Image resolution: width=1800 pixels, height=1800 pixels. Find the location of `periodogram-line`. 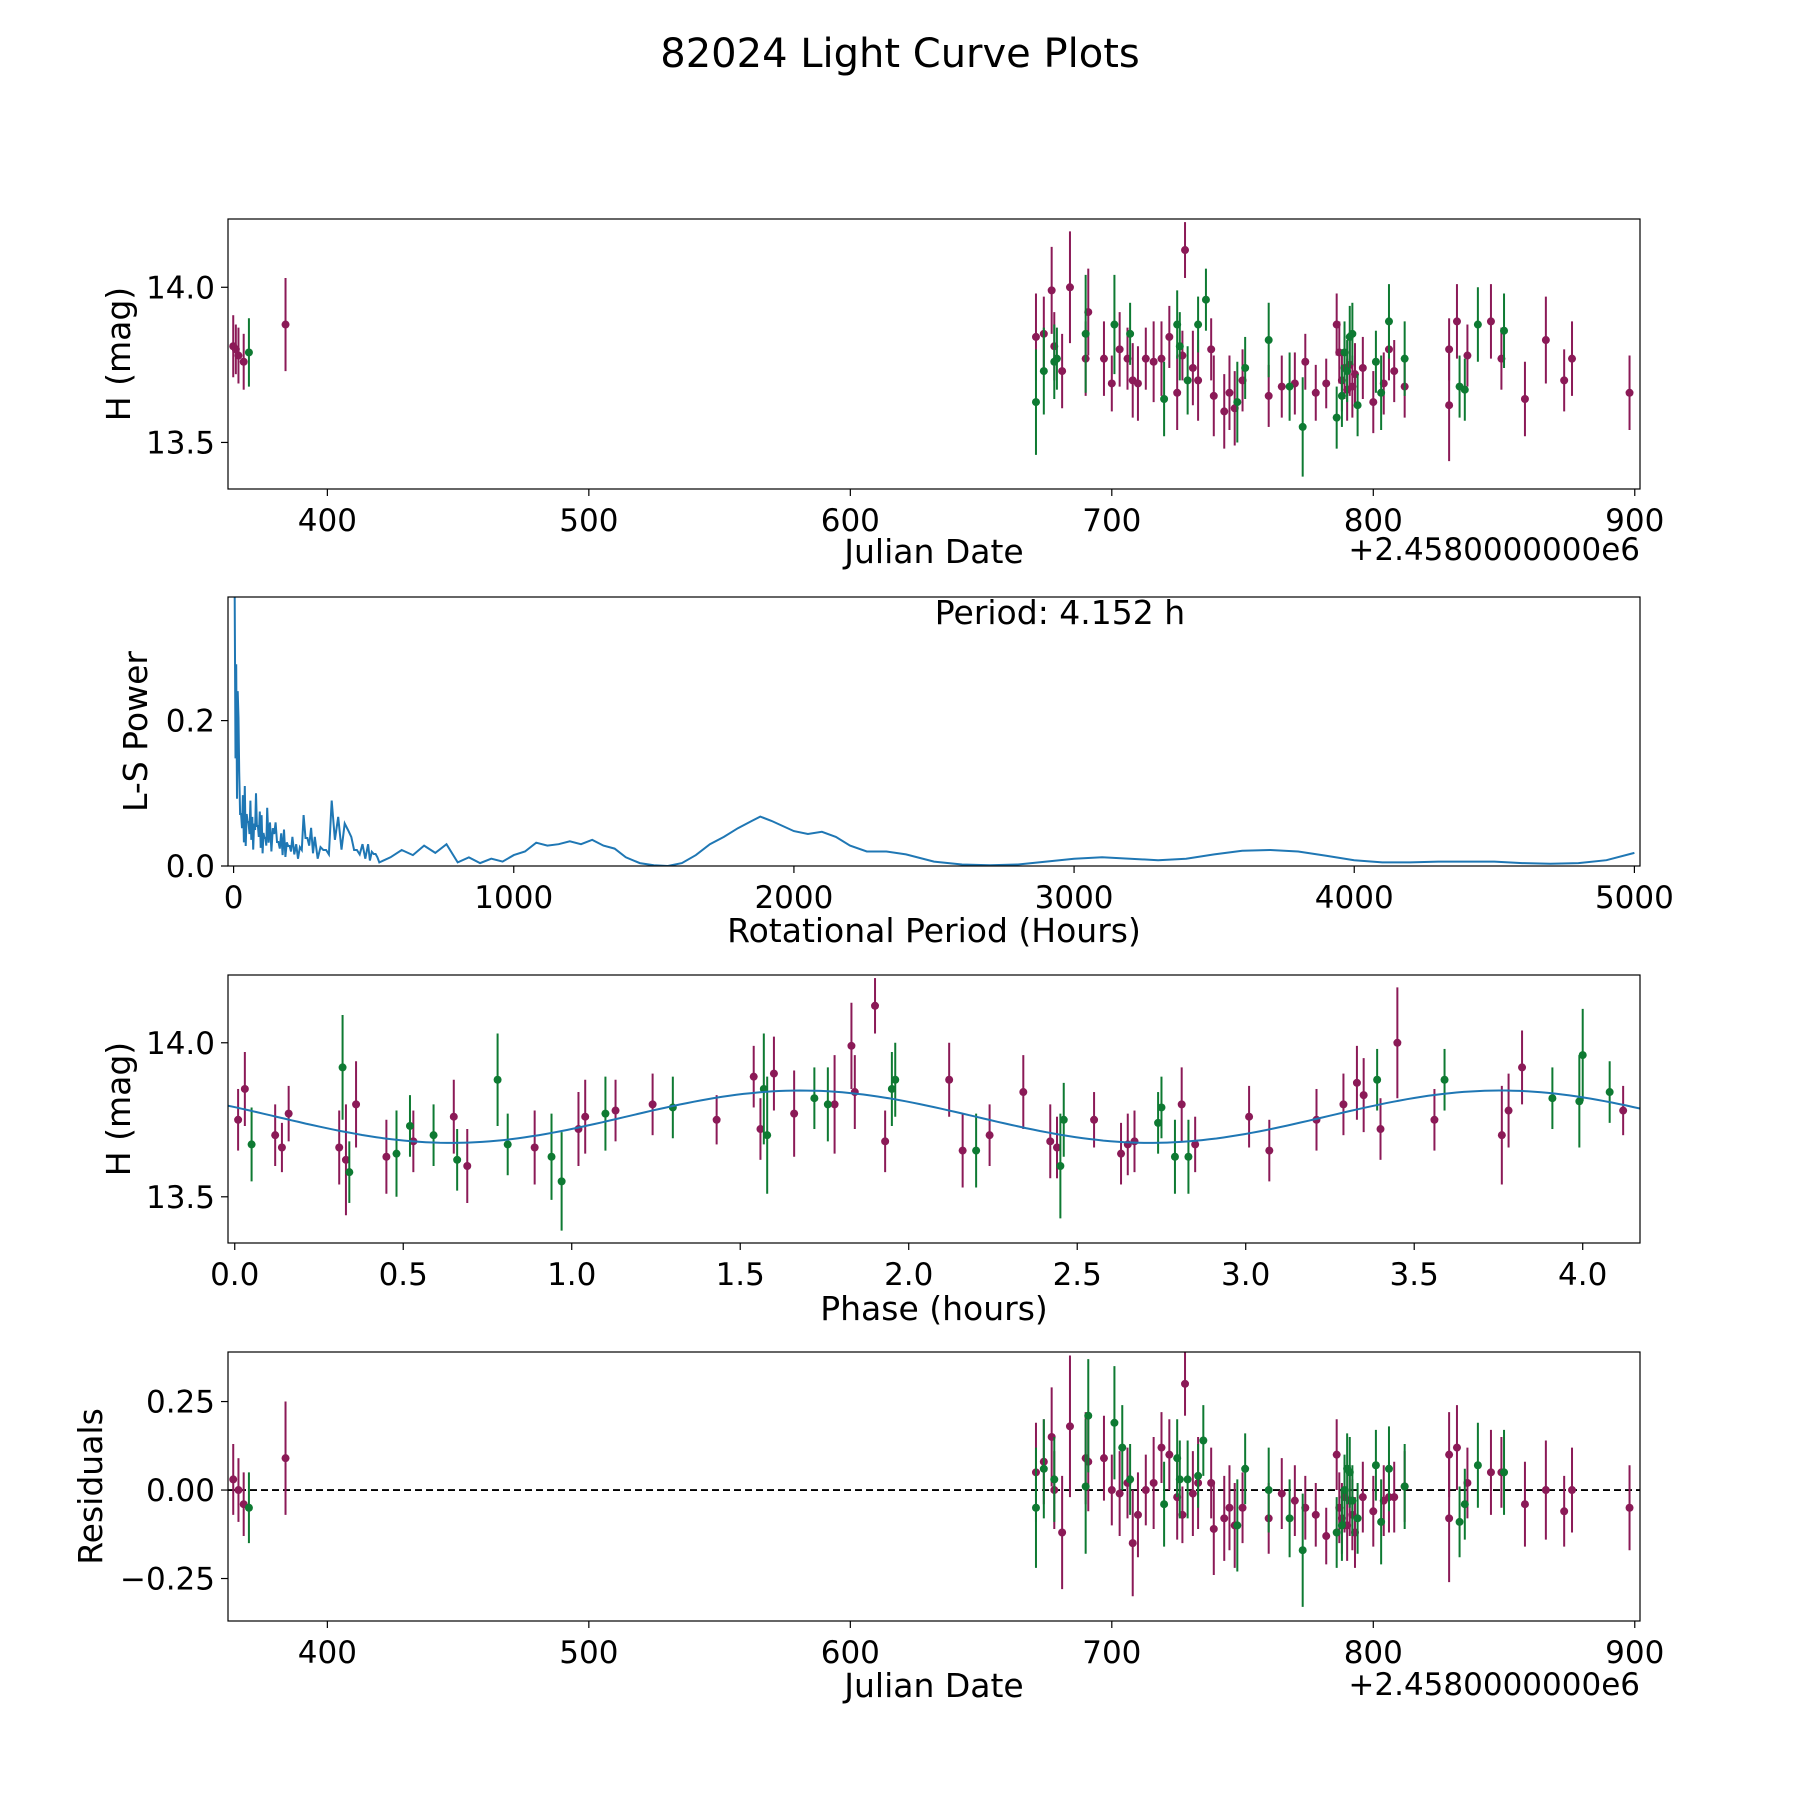

periodogram-line is located at coordinates (934, 731).